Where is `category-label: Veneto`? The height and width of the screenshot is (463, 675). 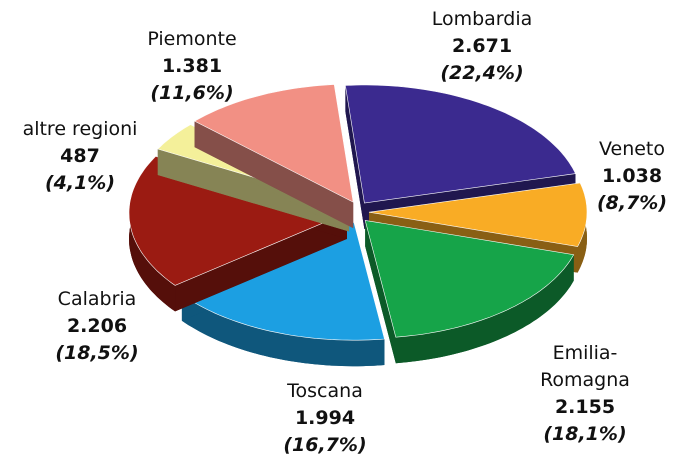 category-label: Veneto is located at coordinates (632, 149).